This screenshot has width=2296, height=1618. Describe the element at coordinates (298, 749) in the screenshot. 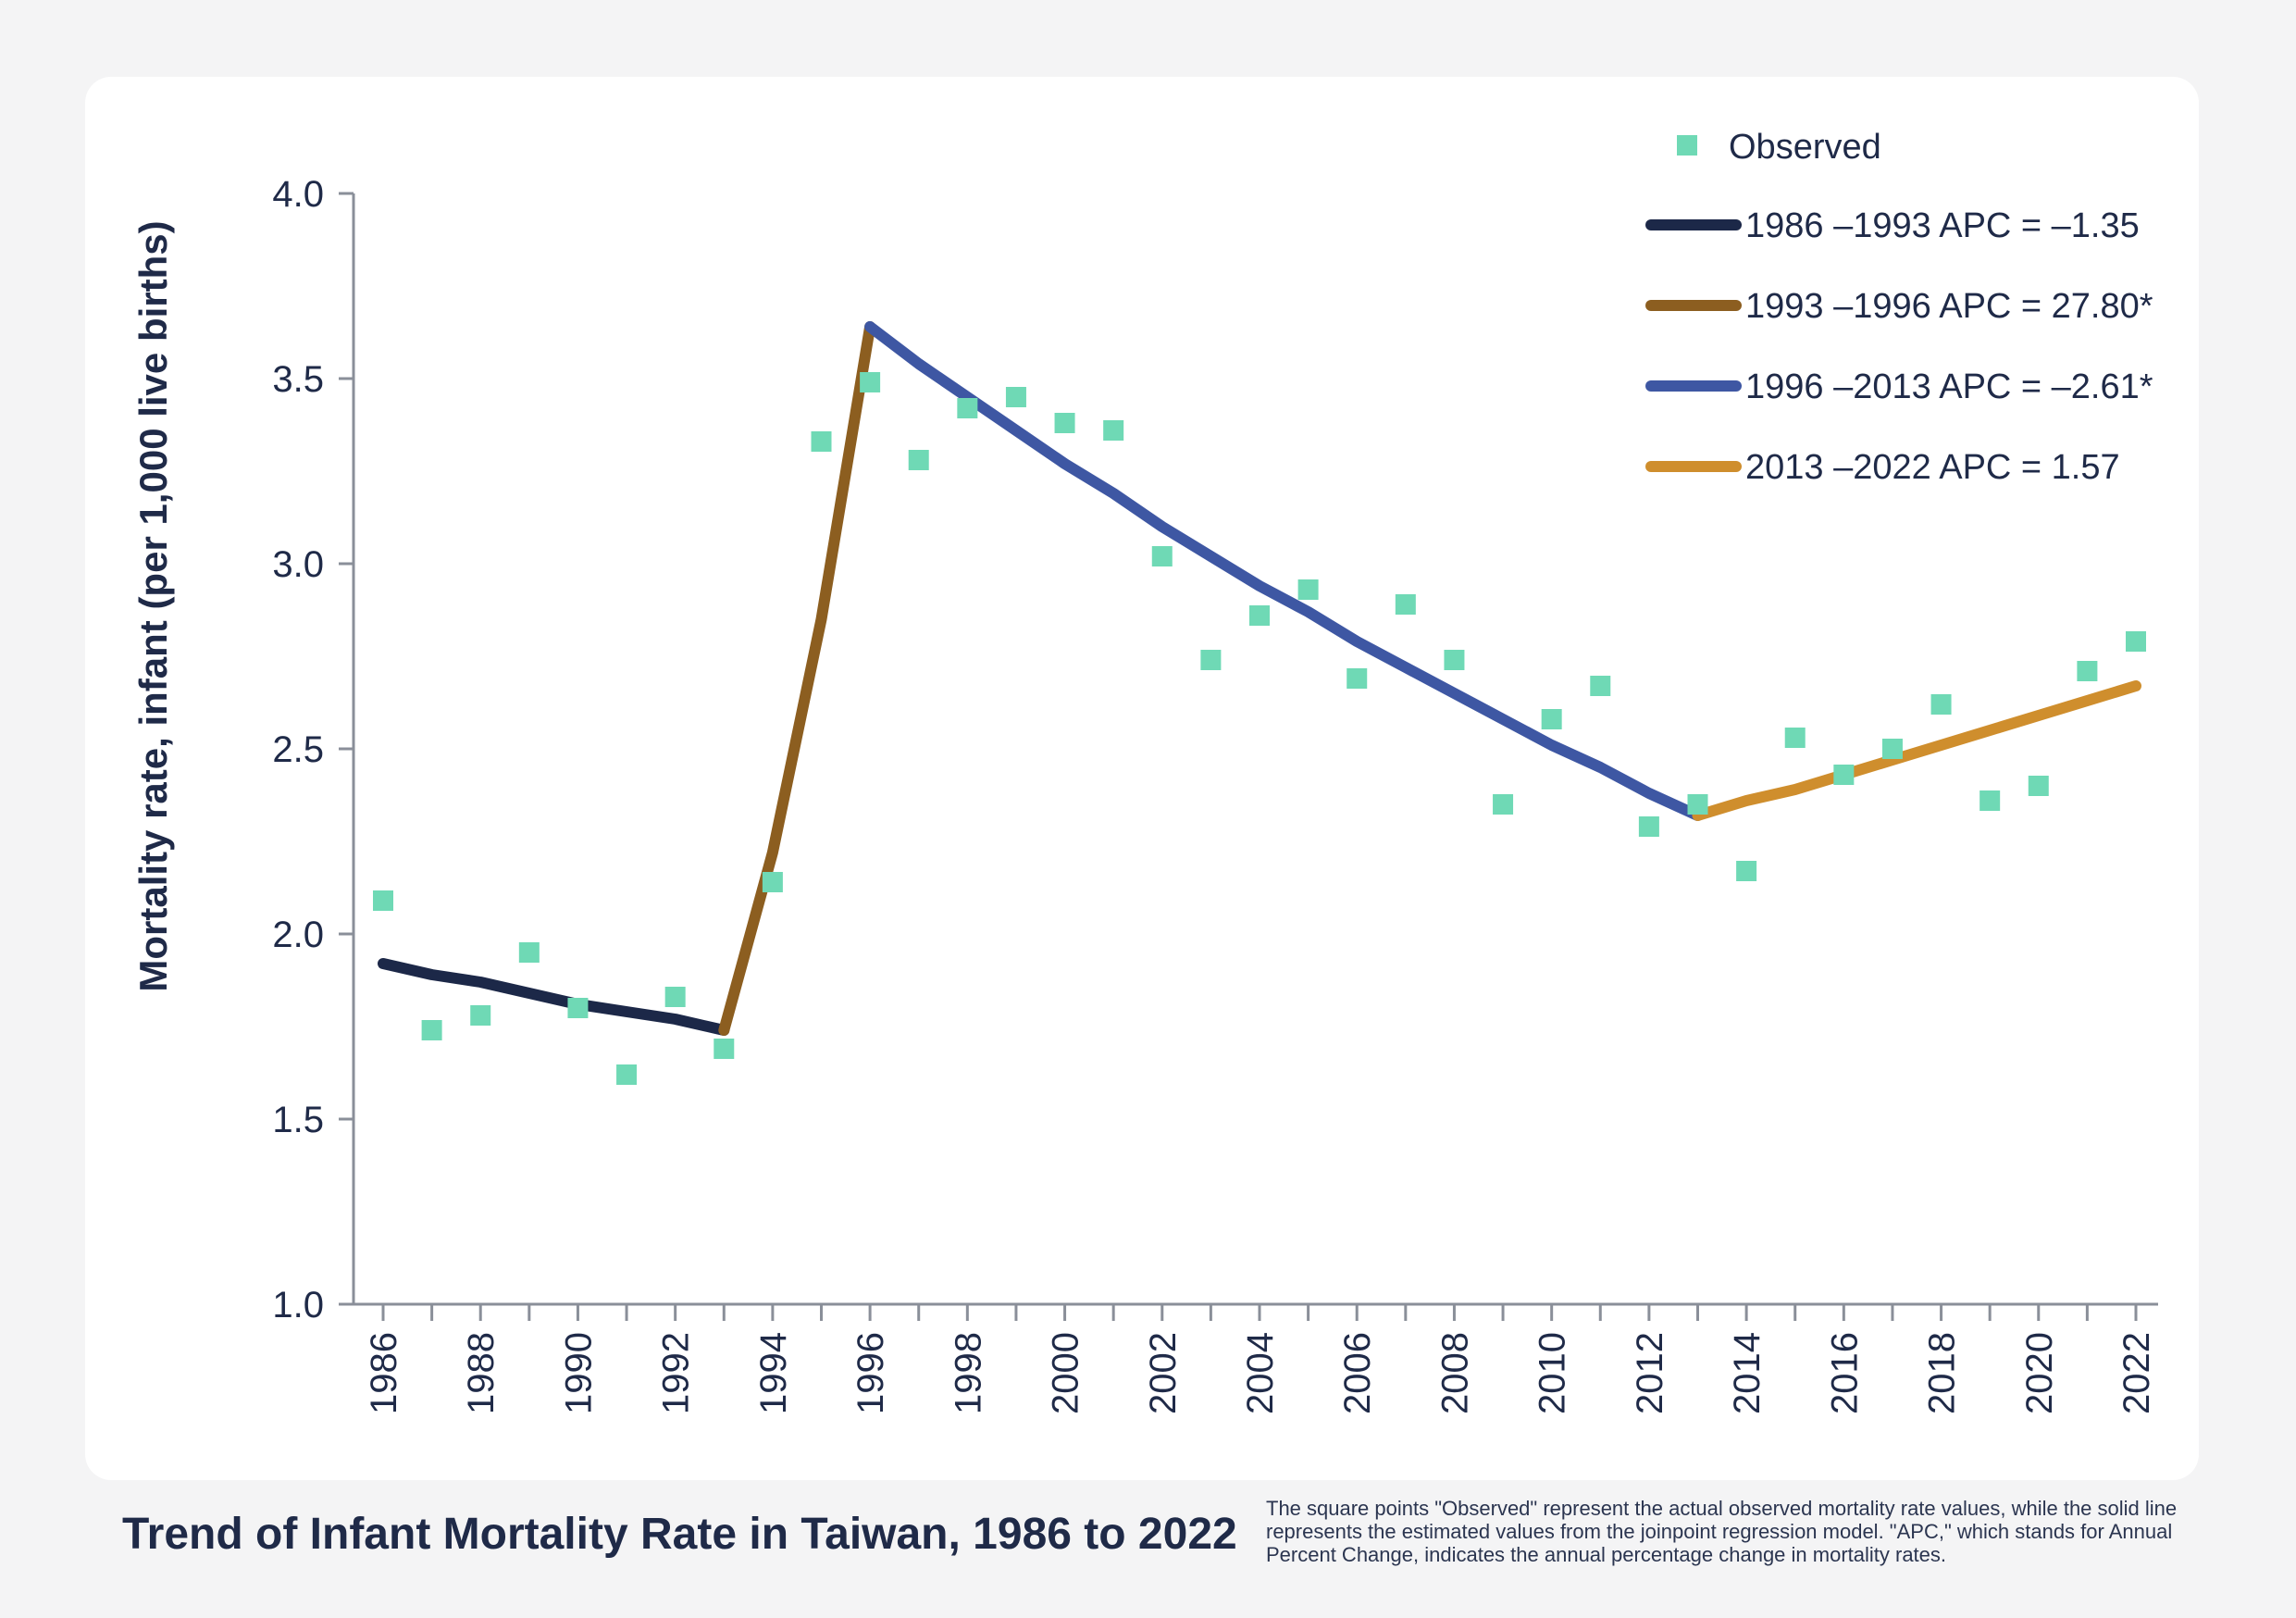

I see `y-tick-label: 2.5` at that location.